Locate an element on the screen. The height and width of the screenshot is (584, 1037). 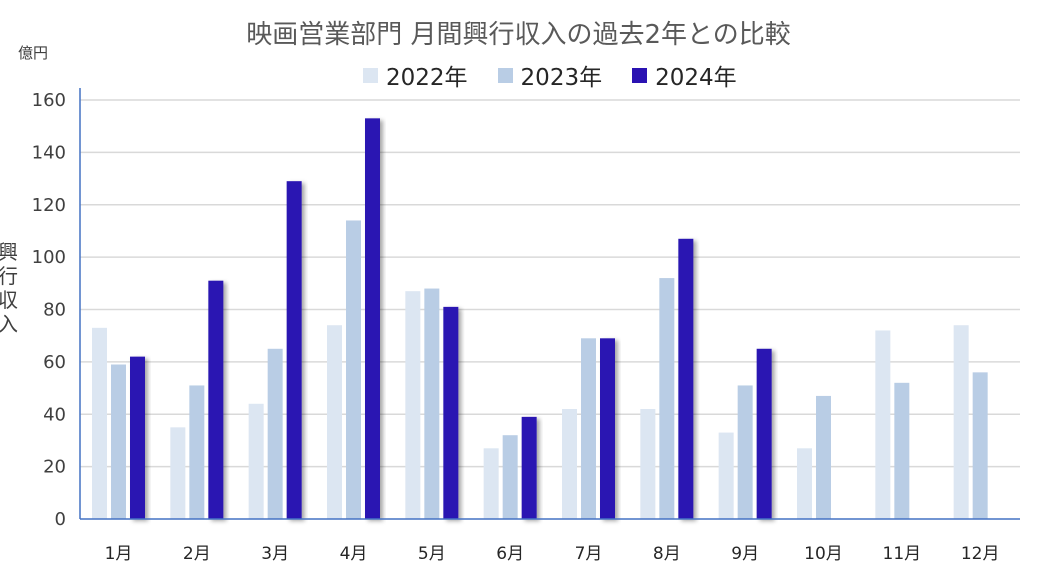
bar-2022年-5月 is located at coordinates (413, 405).